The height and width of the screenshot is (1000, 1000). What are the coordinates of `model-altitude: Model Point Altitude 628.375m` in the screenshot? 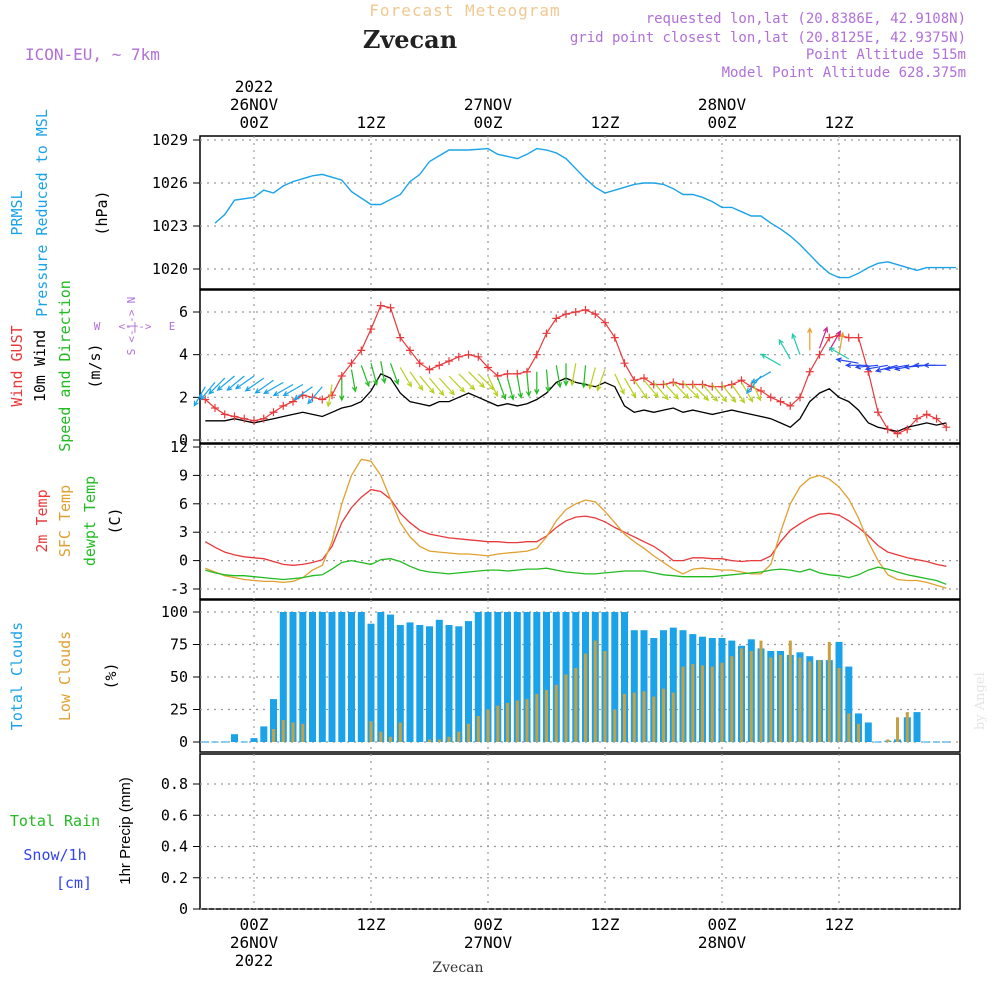 It's located at (844, 73).